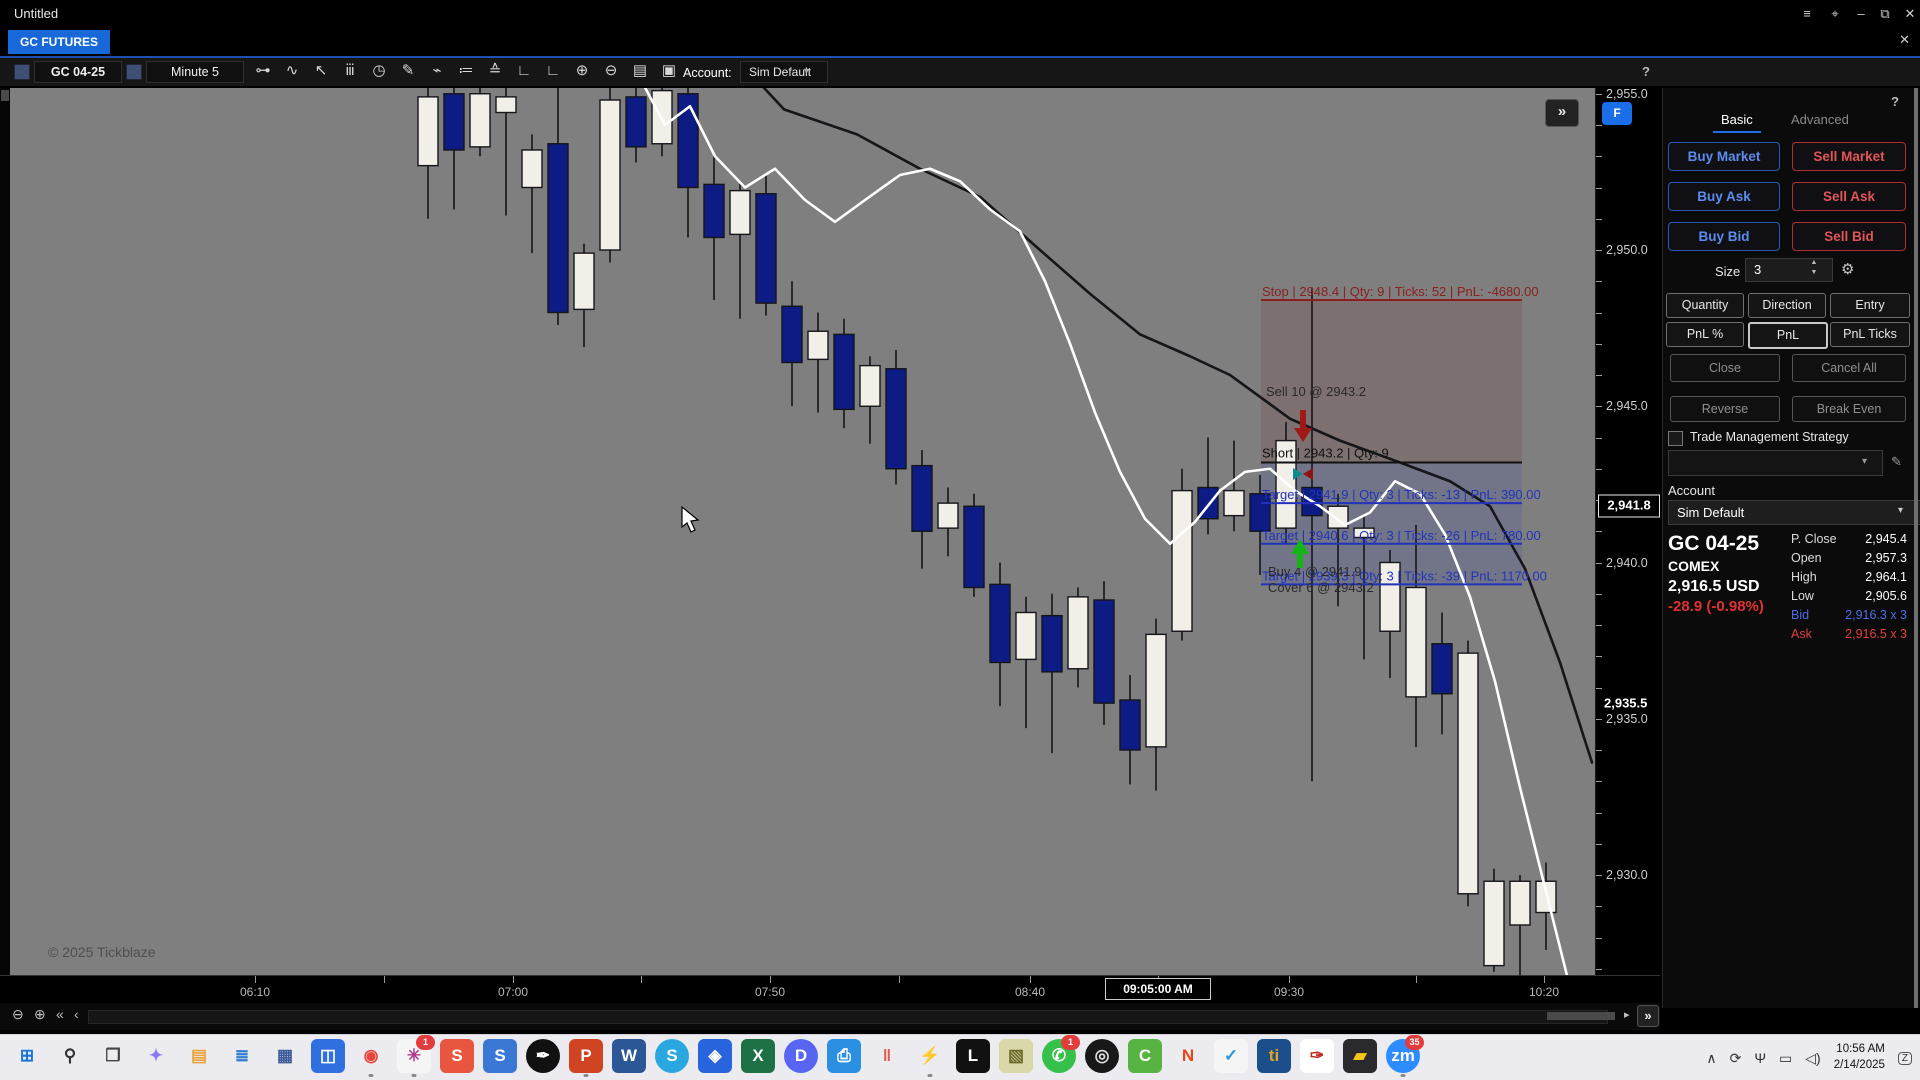 The height and width of the screenshot is (1080, 1920). Describe the element at coordinates (1494, 920) in the screenshot. I see `candle-10:10` at that location.